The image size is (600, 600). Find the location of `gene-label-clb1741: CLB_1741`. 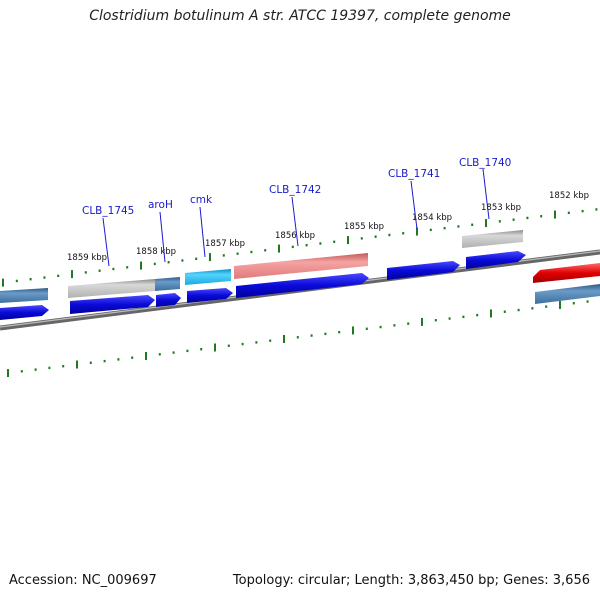

gene-label-clb1741: CLB_1741 is located at coordinates (414, 174).